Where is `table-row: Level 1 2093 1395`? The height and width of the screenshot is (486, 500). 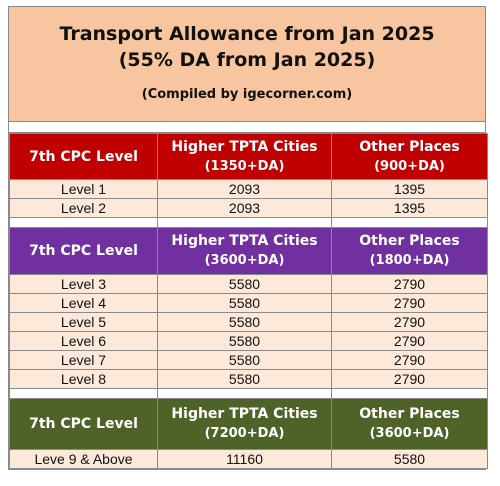
table-row: Level 1 2093 1395 is located at coordinates (248, 189).